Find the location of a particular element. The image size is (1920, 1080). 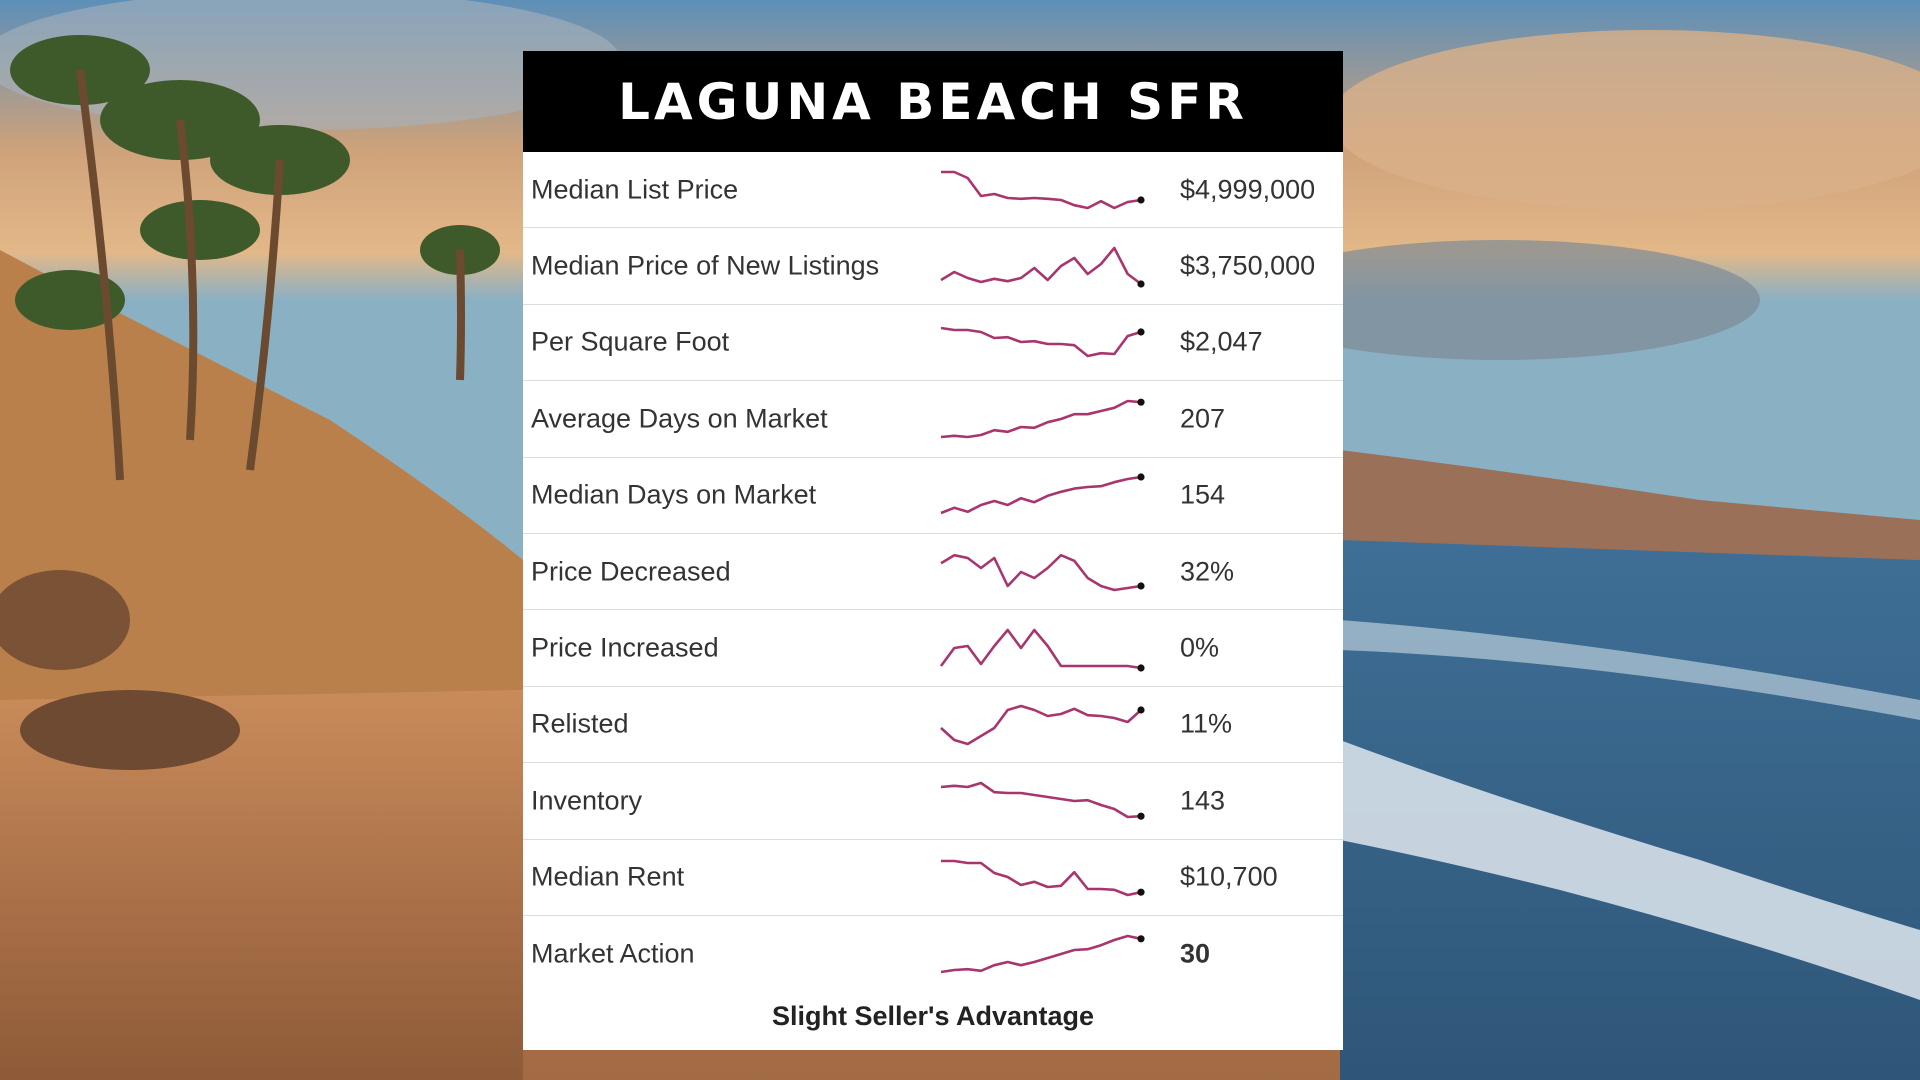

row-value: 11% is located at coordinates (1206, 723).